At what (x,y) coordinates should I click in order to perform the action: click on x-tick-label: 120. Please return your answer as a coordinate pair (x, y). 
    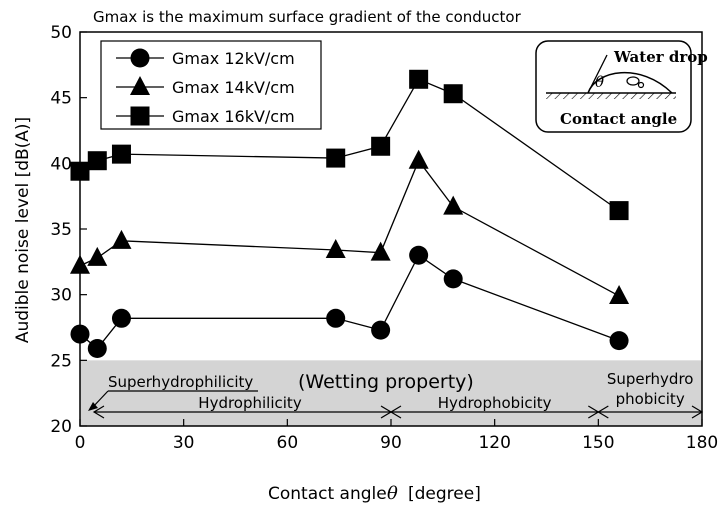
    Looking at the image, I should click on (494, 443).